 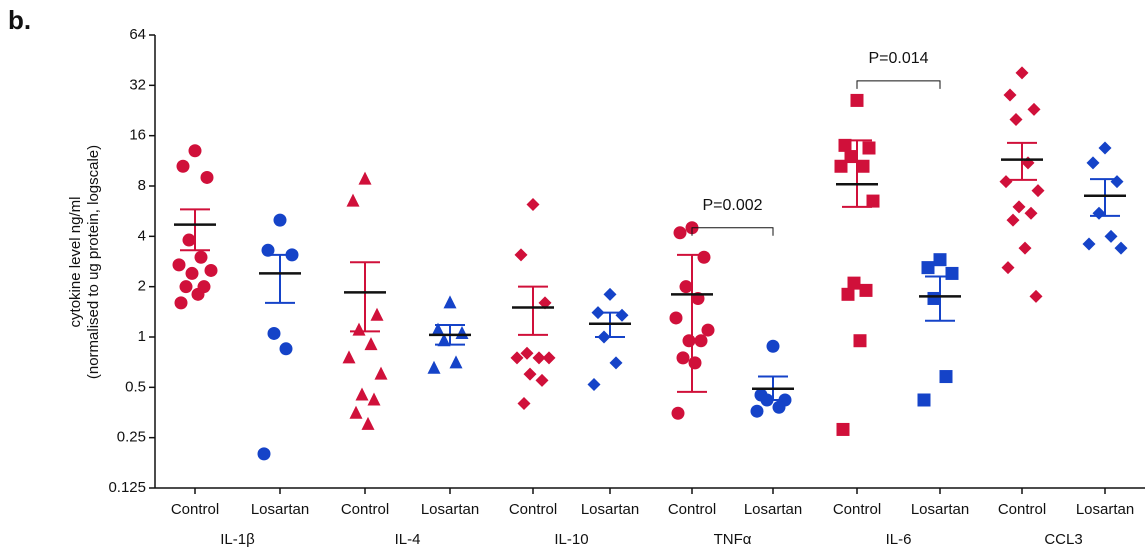 What do you see at coordinates (898, 58) in the screenshot?
I see `annotation: P=0.014` at bounding box center [898, 58].